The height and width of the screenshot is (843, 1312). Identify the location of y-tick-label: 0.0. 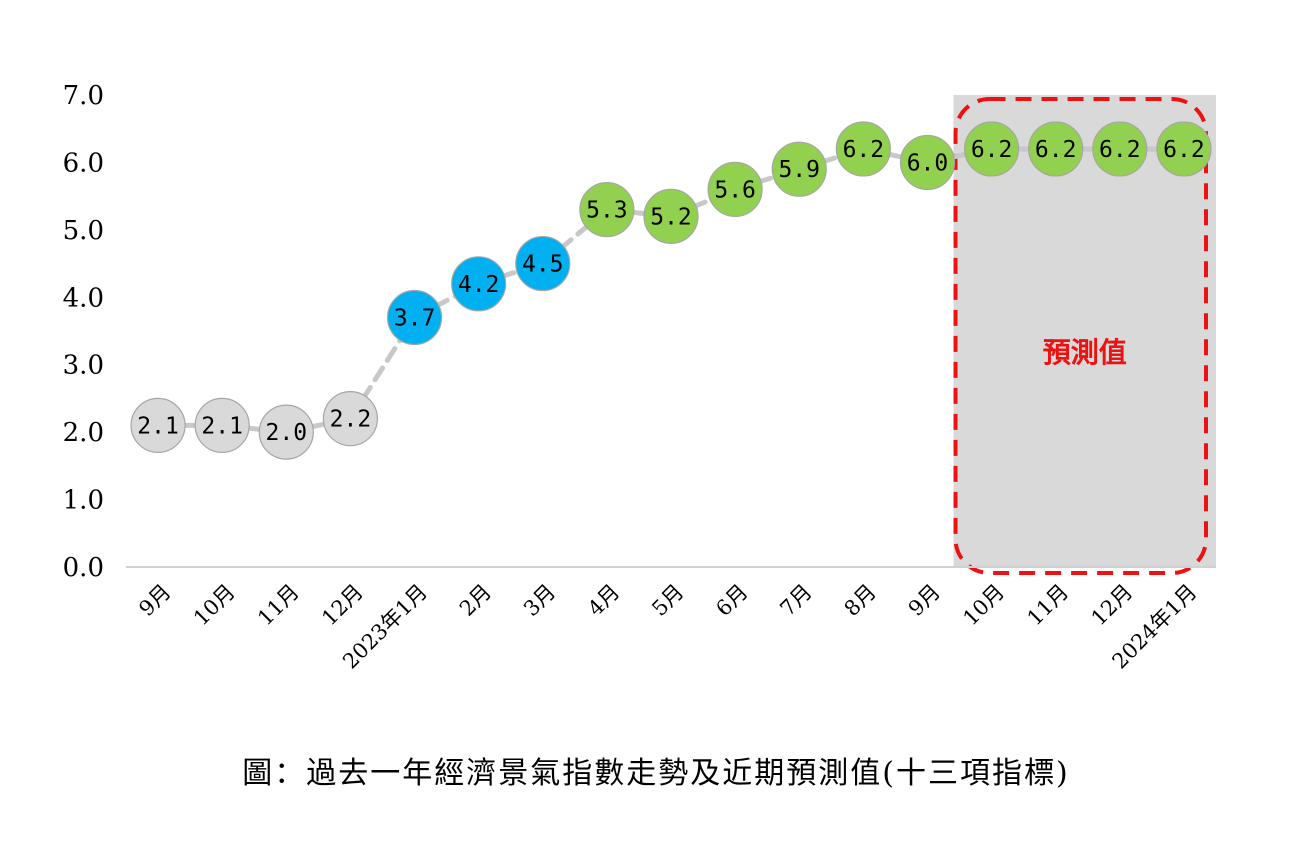
(83, 568).